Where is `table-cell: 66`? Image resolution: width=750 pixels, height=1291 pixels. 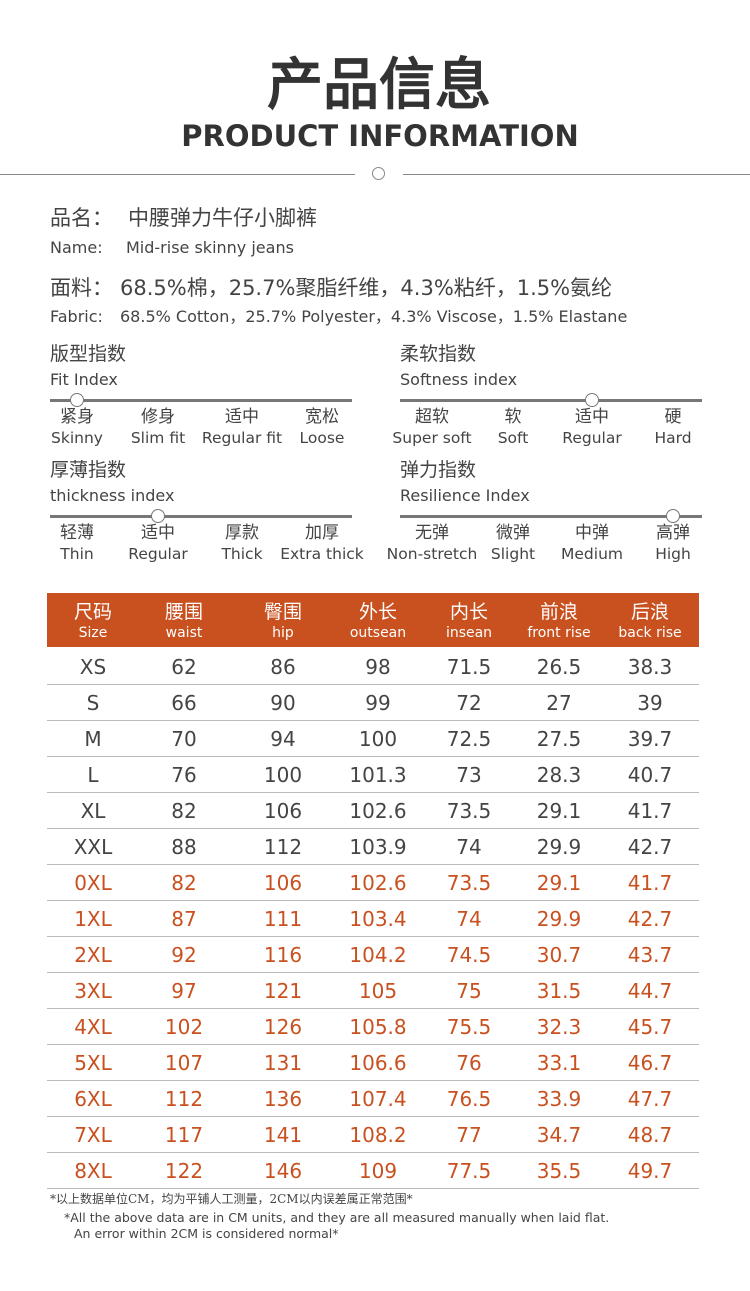 table-cell: 66 is located at coordinates (184, 703).